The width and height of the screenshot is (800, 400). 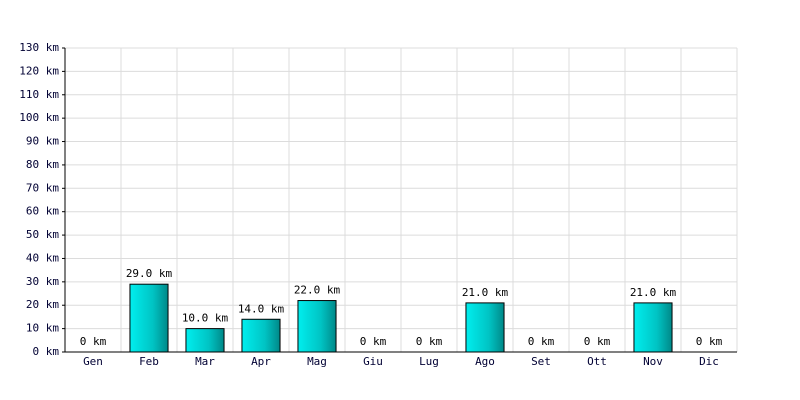 I want to click on x-tick-label: Giu, so click(x=373, y=361).